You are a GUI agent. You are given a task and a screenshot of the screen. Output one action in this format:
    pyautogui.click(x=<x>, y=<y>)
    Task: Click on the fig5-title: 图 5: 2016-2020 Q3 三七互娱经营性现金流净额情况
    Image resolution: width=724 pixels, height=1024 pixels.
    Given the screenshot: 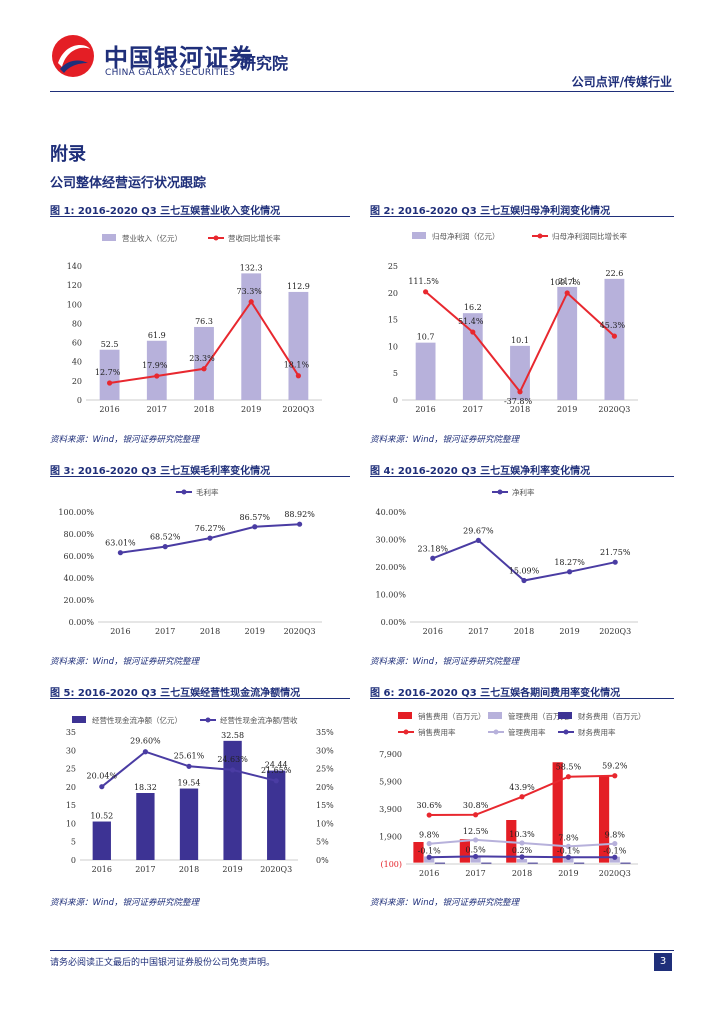 What is the action you would take?
    pyautogui.click(x=175, y=693)
    